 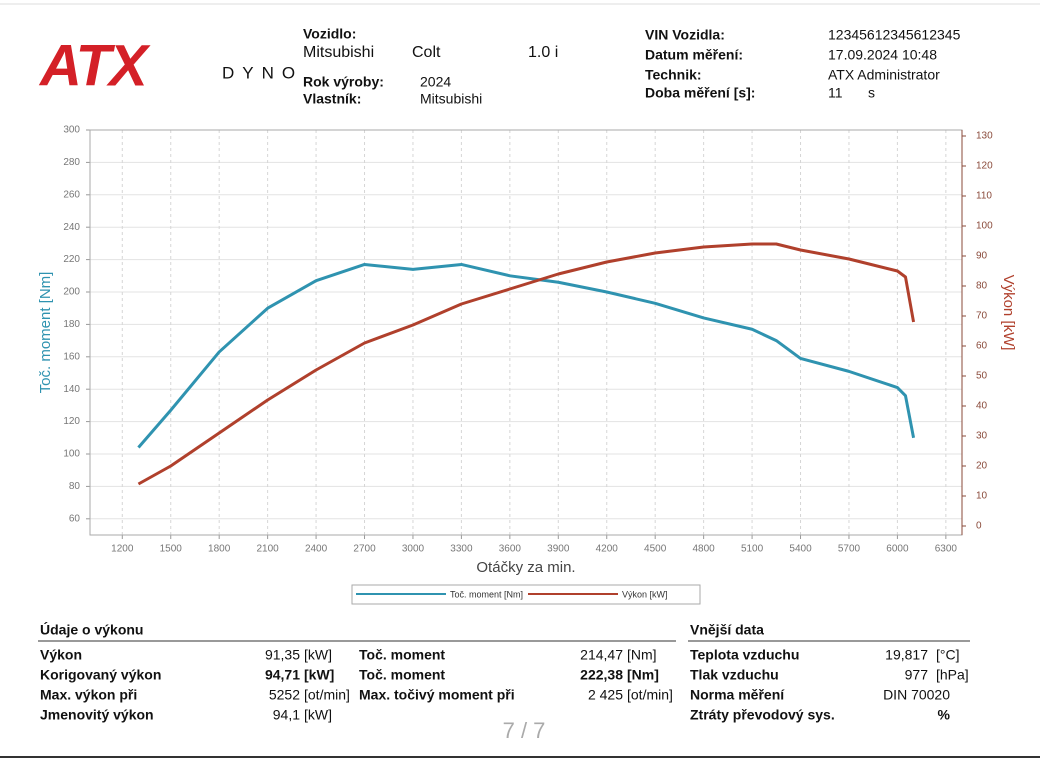 I want to click on value: 11, so click(x=835, y=93).